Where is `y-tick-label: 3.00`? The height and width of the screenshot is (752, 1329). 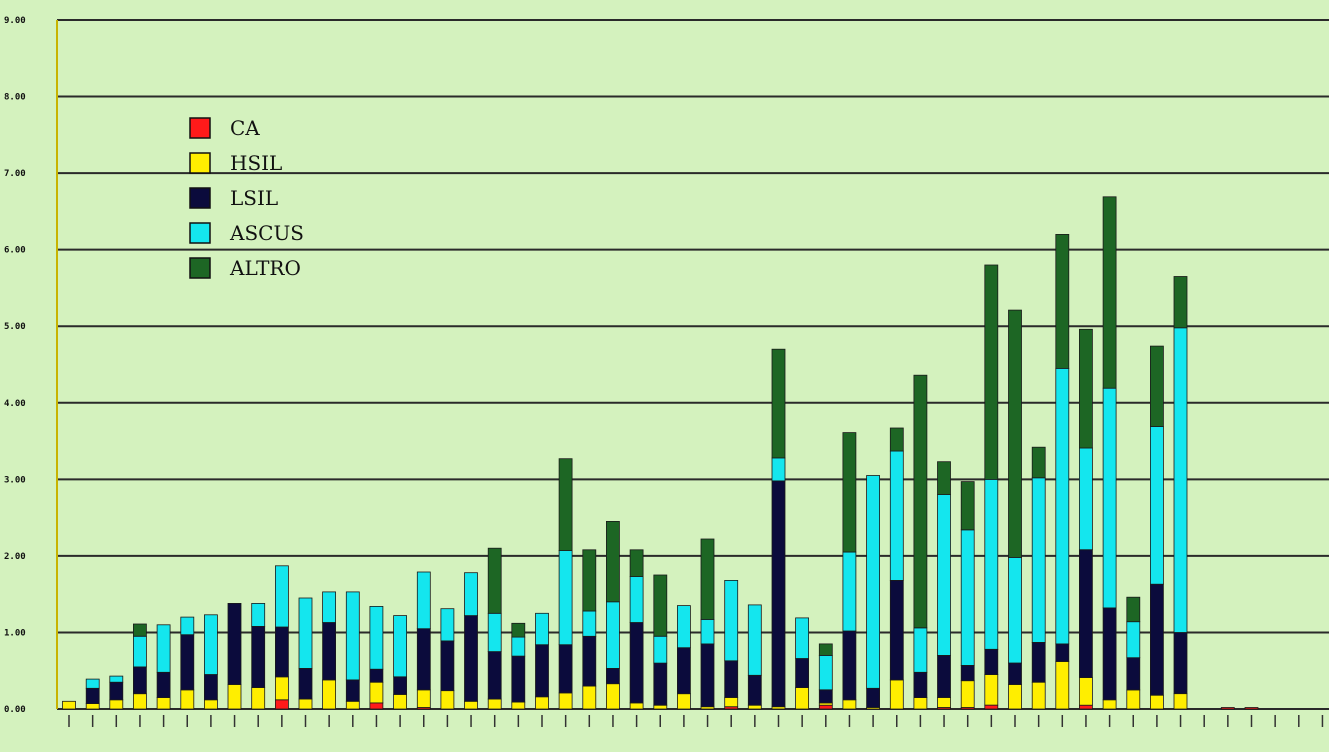 y-tick-label: 3.00 is located at coordinates (15, 480).